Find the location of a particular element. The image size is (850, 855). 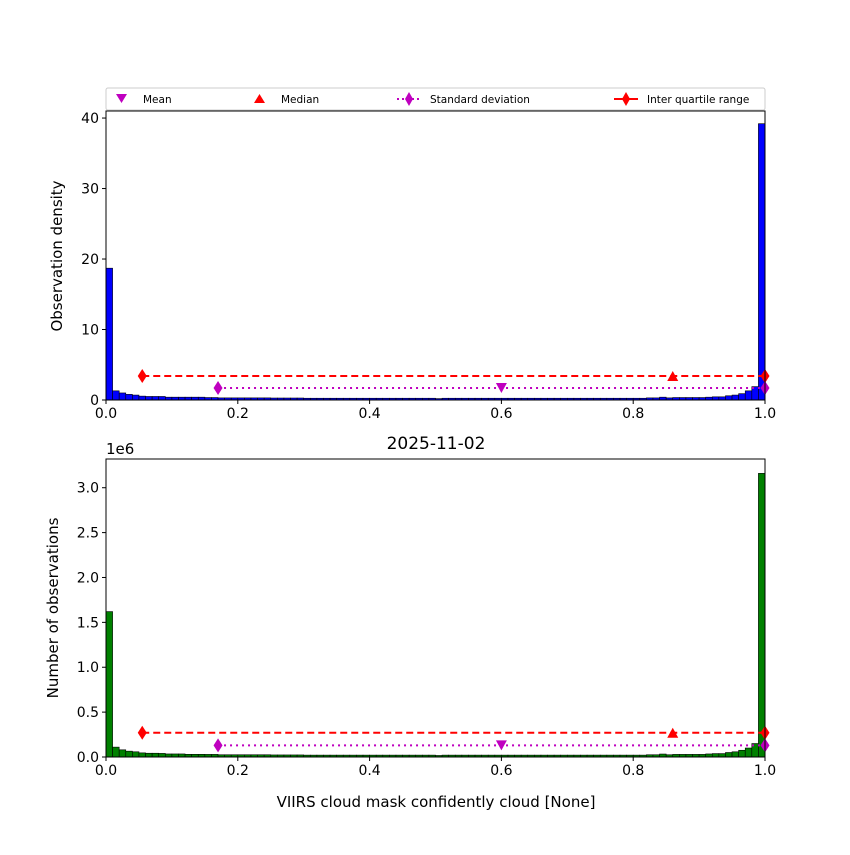

legend-iqr-marker is located at coordinates (626, 99).